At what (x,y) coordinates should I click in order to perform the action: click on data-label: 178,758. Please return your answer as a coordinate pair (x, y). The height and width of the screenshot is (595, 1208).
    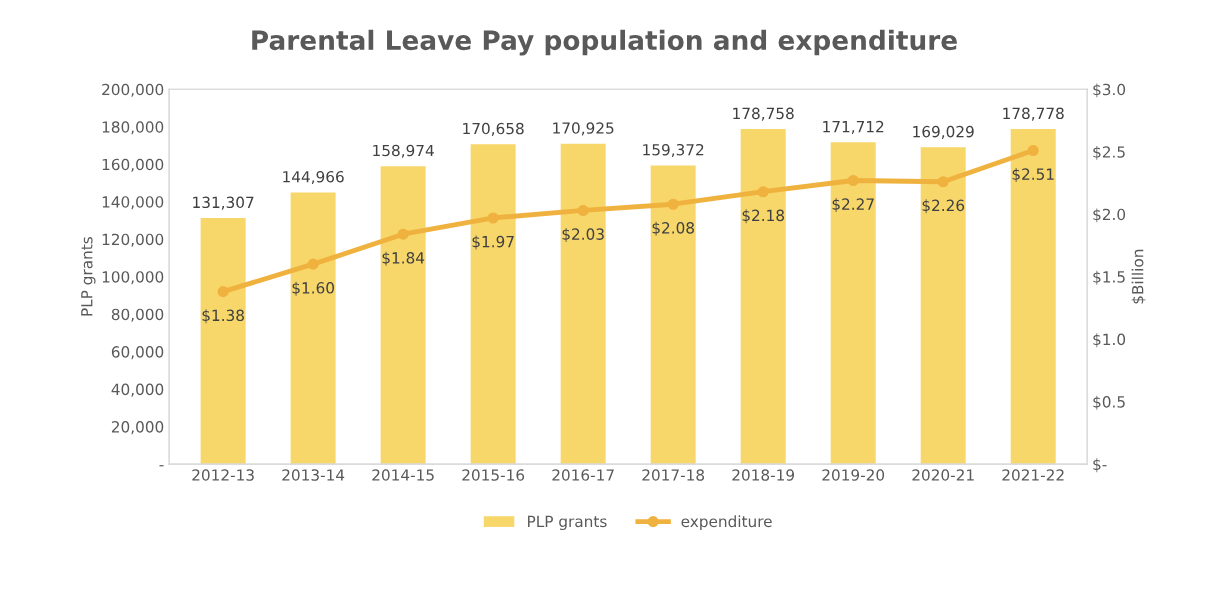
    Looking at the image, I should click on (763, 114).